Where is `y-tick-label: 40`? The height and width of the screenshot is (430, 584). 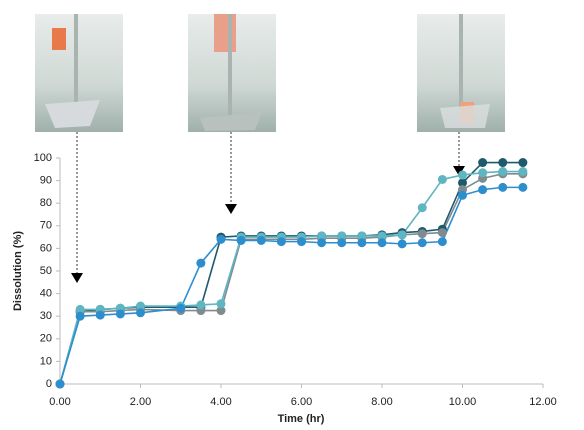
y-tick-label: 40 is located at coordinates (46, 294).